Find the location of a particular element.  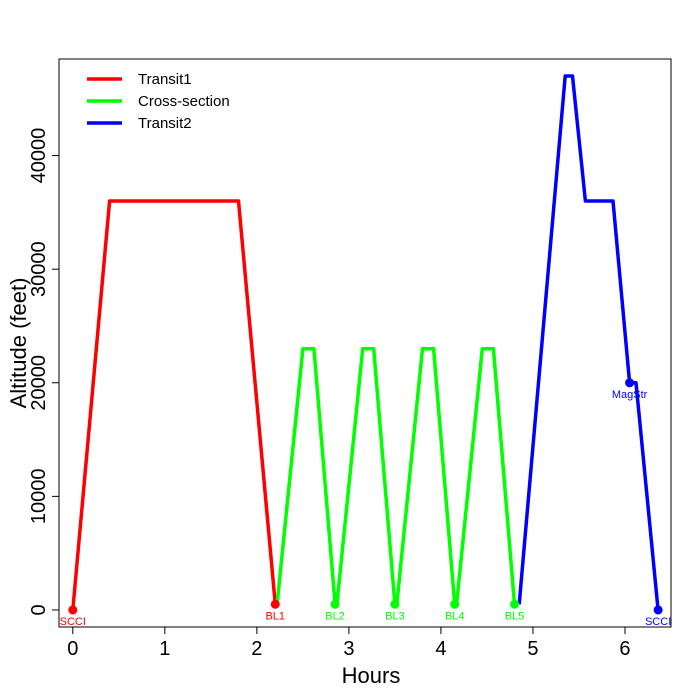

waypoint-label: BL3 is located at coordinates (395, 616).